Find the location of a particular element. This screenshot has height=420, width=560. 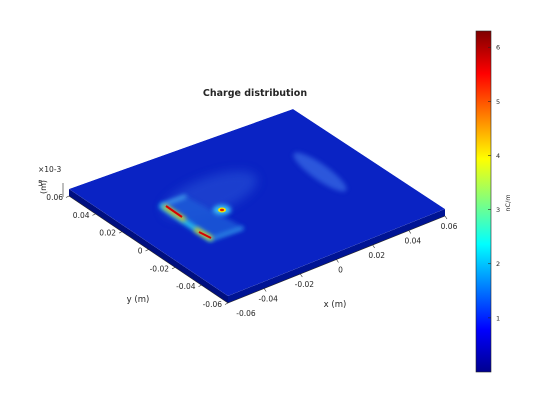

y-axis: y (m) 0.06 0.04 0.02 0 -0.02 -0.04 -0.06 is located at coordinates (137, 251).